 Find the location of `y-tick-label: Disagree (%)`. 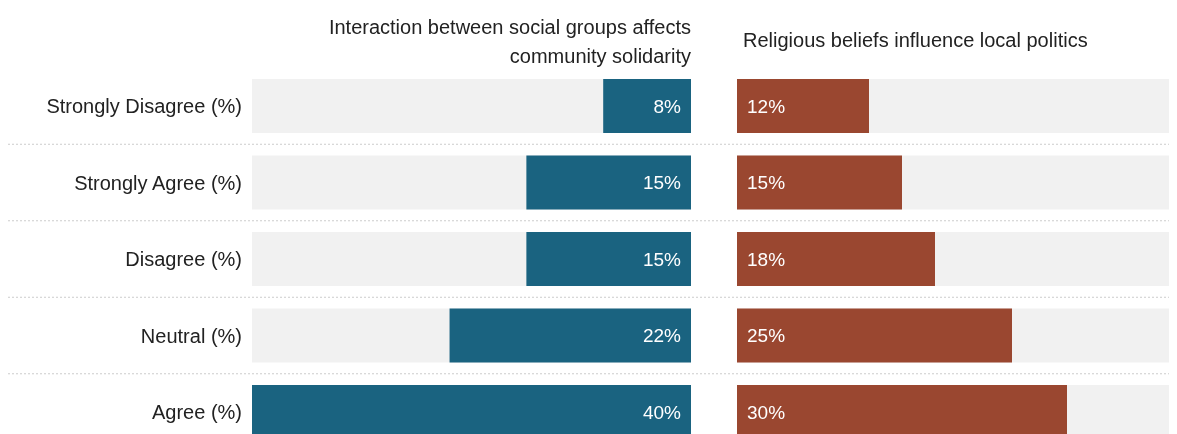

y-tick-label: Disagree (%) is located at coordinates (183, 259).